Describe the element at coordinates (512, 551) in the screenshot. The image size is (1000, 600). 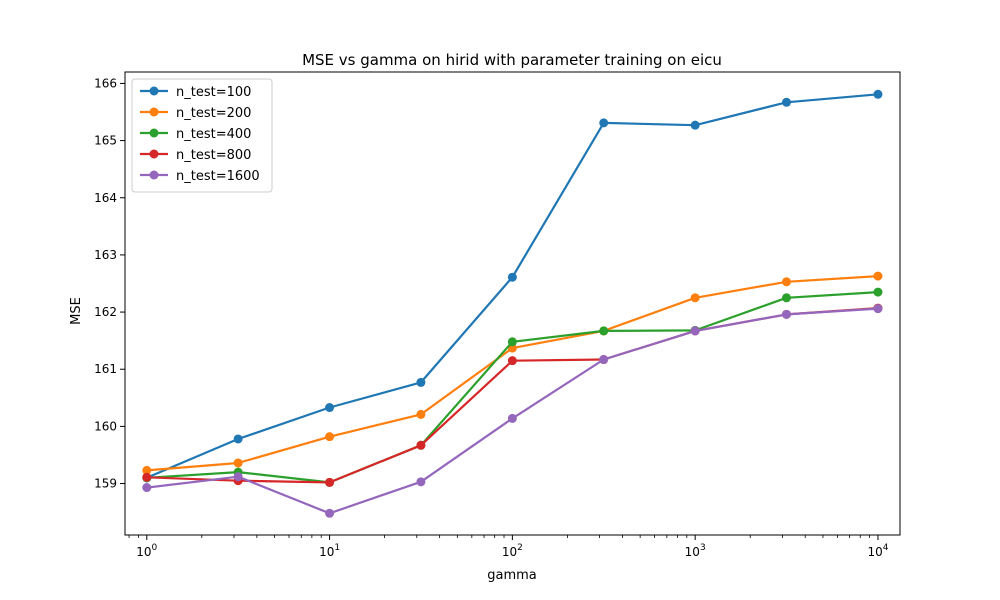
I see `x-tick-label: 10²` at that location.